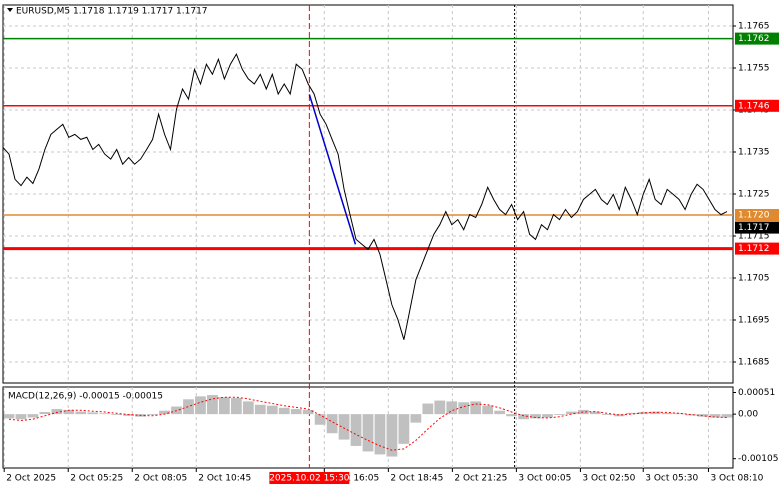 Image resolution: width=781 pixels, height=489 pixels. What do you see at coordinates (416, 479) in the screenshot?
I see `x-tick-label: 2 Oct 18:45` at bounding box center [416, 479].